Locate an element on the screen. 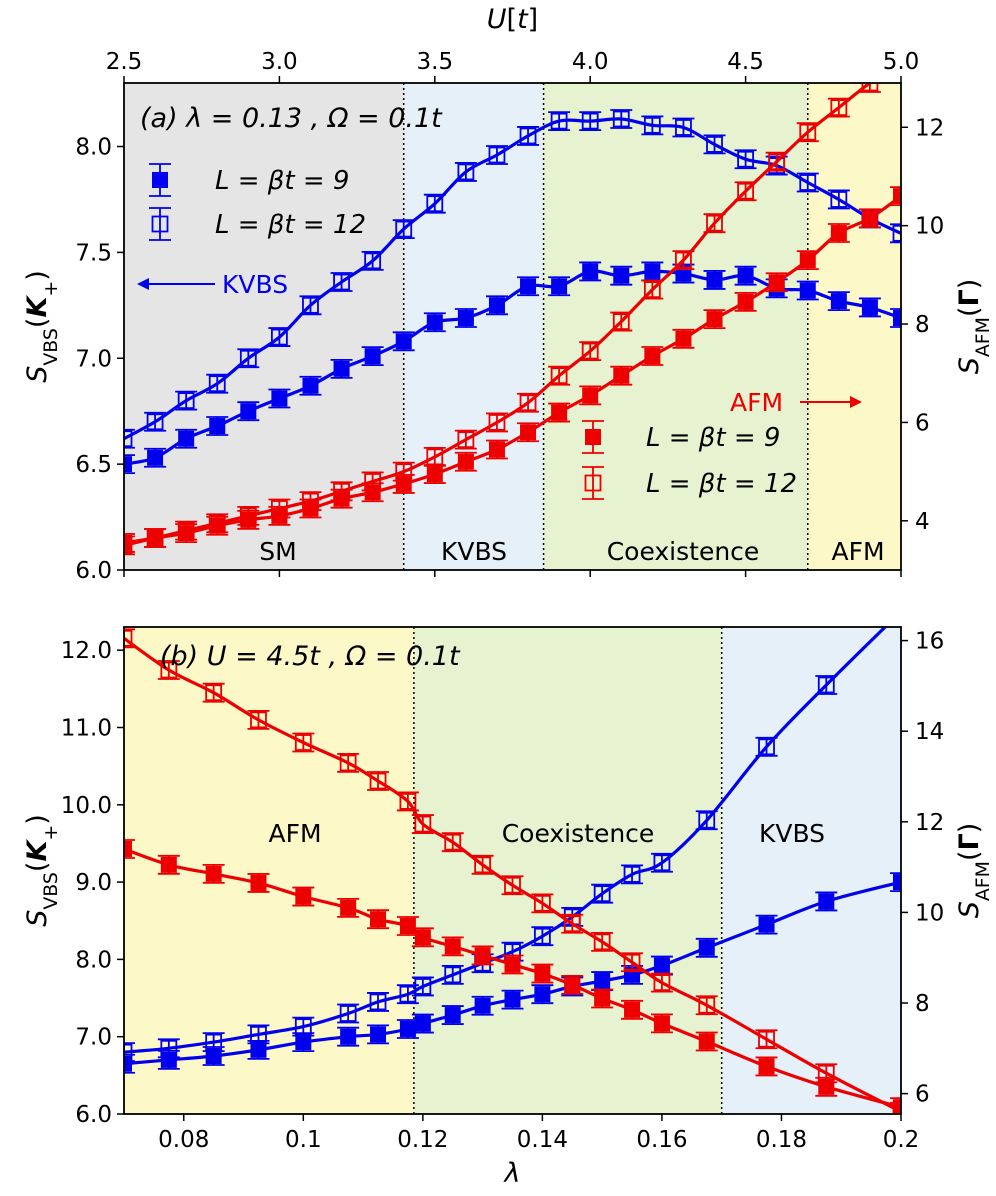 This screenshot has height=1196, width=996. y2-axis-label: SAFM(Γ) is located at coordinates (974, 327).